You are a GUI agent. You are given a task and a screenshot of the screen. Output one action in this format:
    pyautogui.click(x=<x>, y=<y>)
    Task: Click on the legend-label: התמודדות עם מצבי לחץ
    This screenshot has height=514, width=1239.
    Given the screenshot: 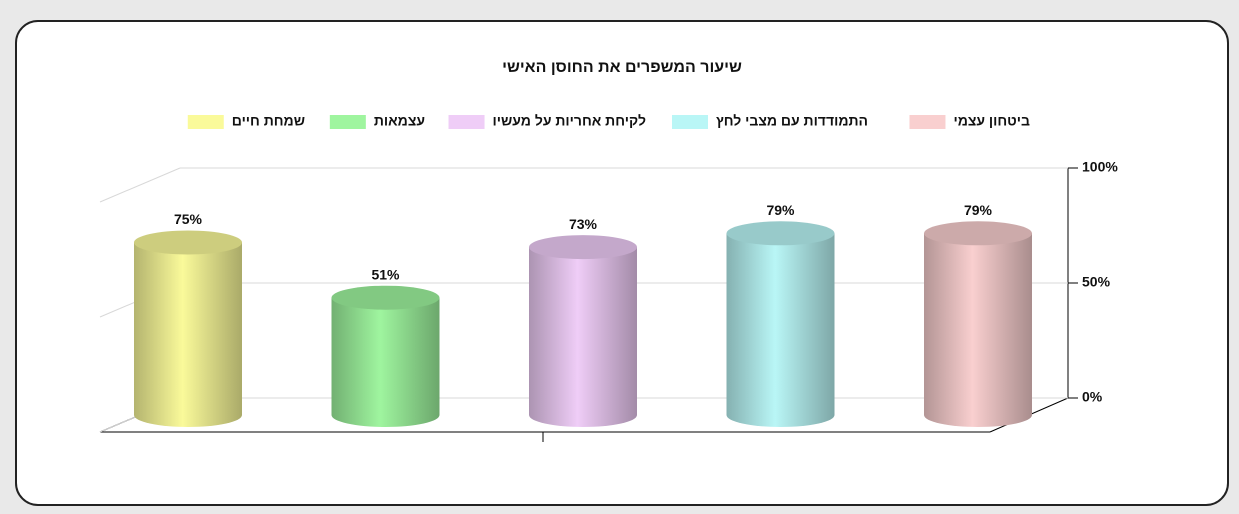 What is the action you would take?
    pyautogui.click(x=792, y=121)
    